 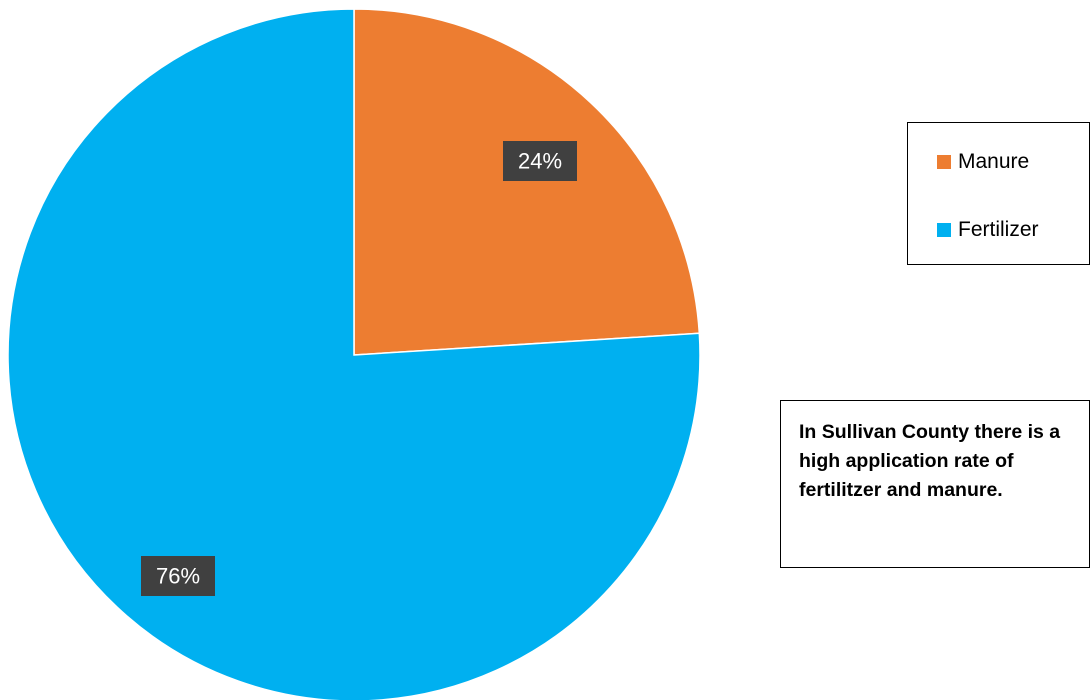 What do you see at coordinates (998, 229) in the screenshot?
I see `legend-label-fertilizer: Fertilizer` at bounding box center [998, 229].